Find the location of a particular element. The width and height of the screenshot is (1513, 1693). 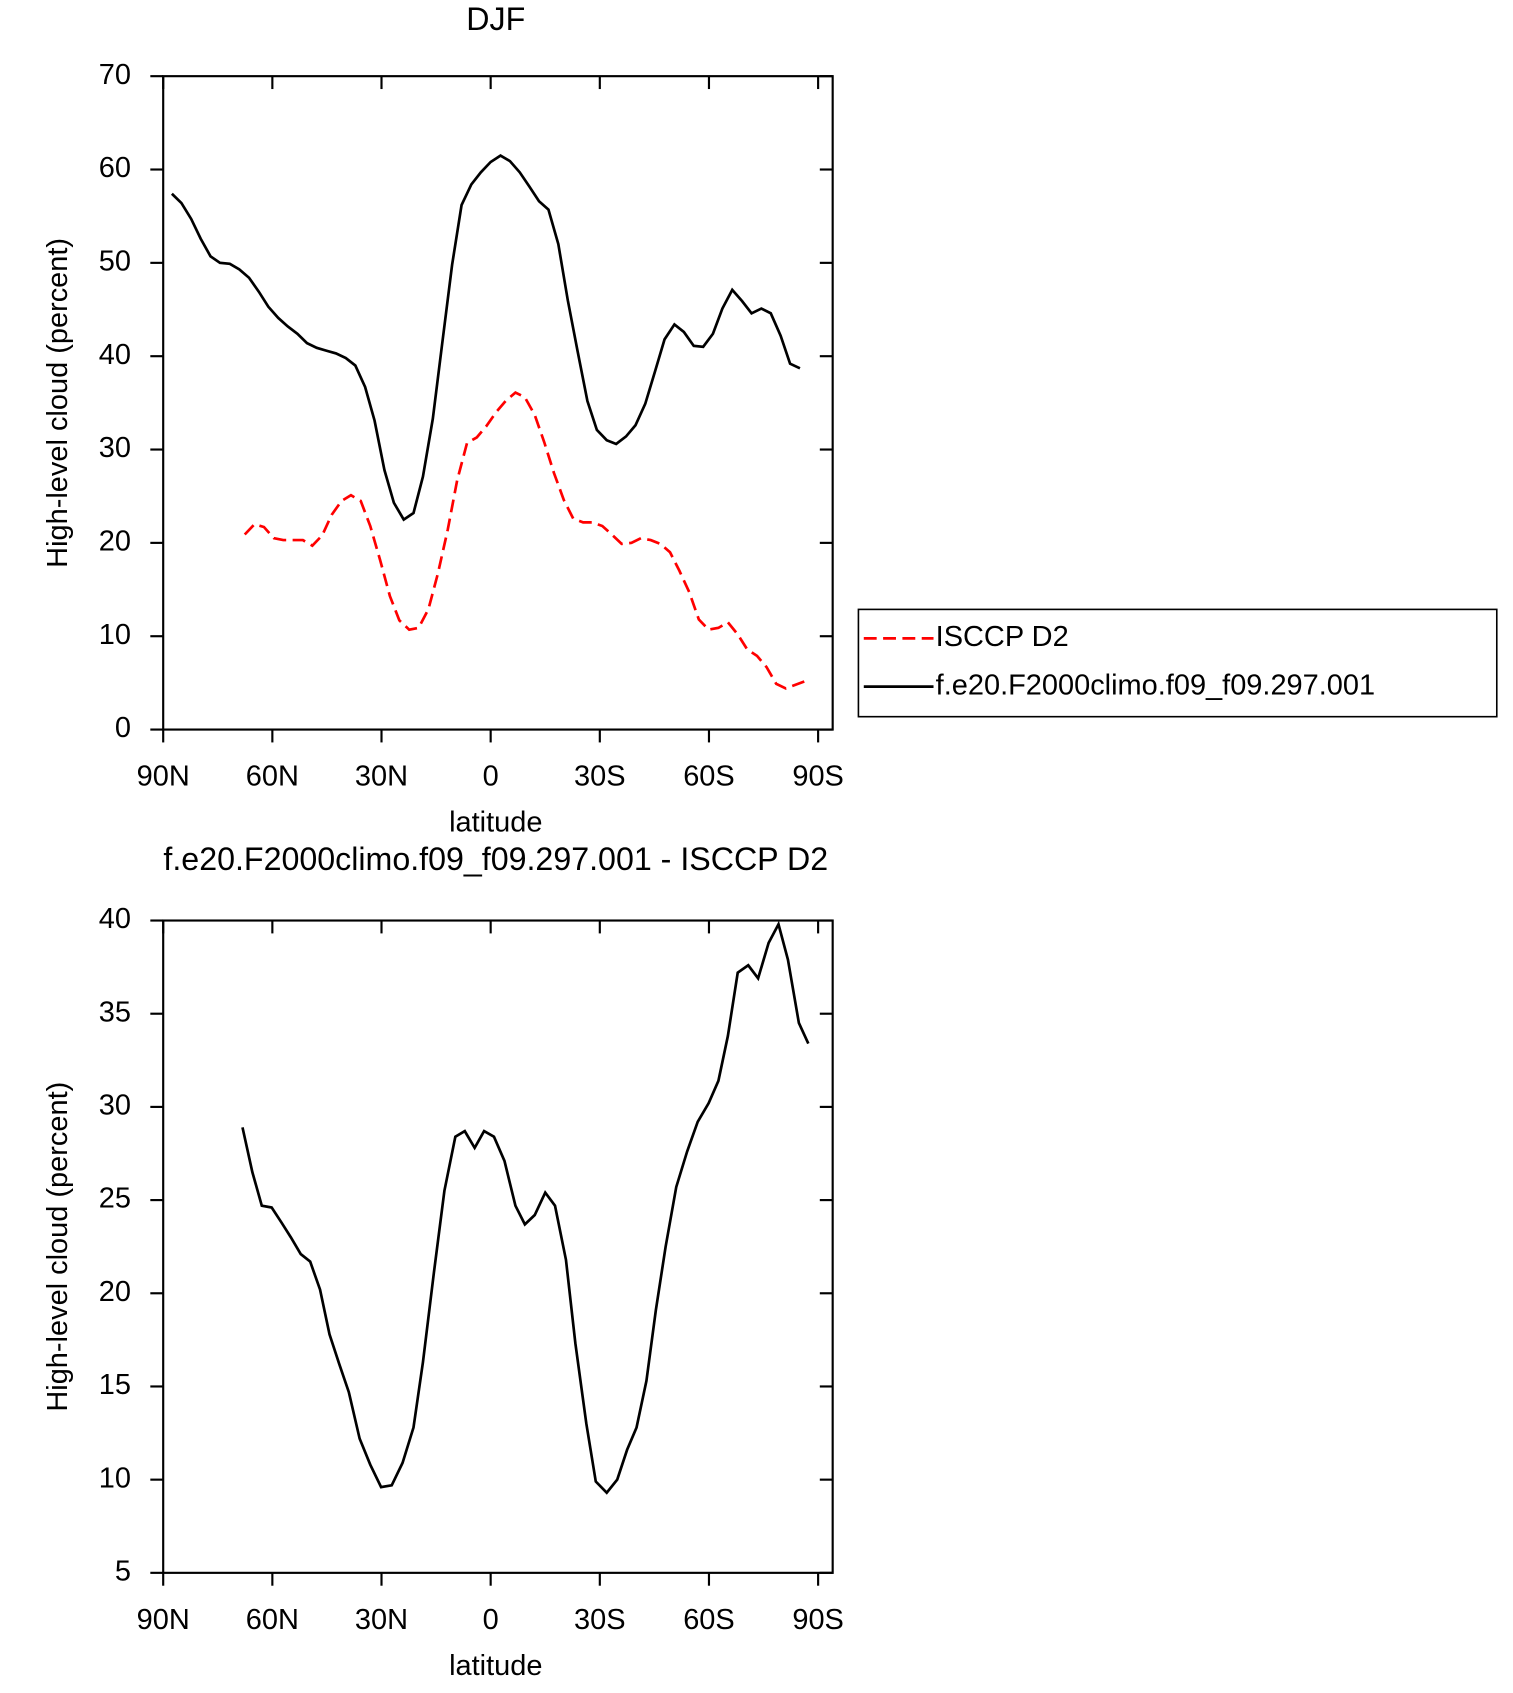

chart-title: DJF is located at coordinates (495, 19).